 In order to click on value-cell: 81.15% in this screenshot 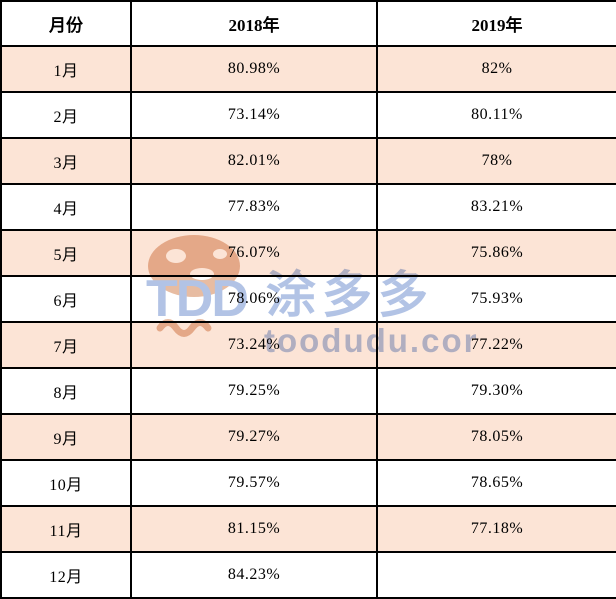, I will do `click(254, 529)`.